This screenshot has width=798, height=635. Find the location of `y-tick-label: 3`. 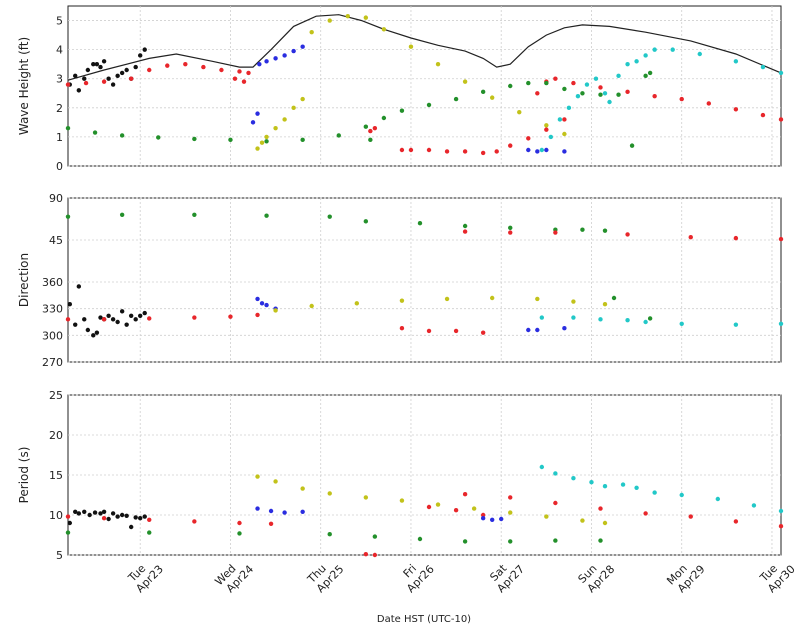

y-tick-label: 3 is located at coordinates (59, 79).